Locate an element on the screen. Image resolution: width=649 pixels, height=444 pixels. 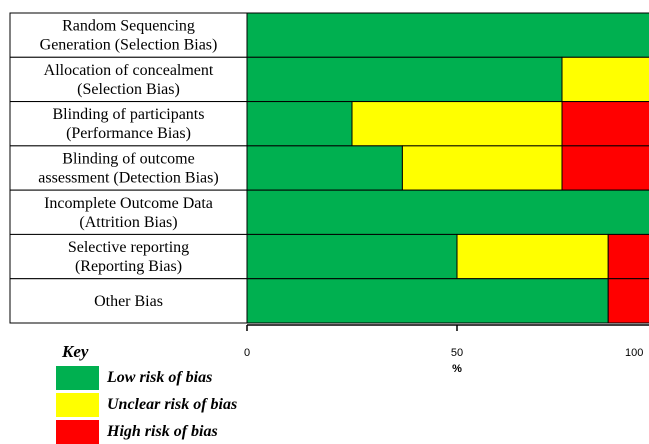
category-label: (Performance Bias) is located at coordinates (128, 133).